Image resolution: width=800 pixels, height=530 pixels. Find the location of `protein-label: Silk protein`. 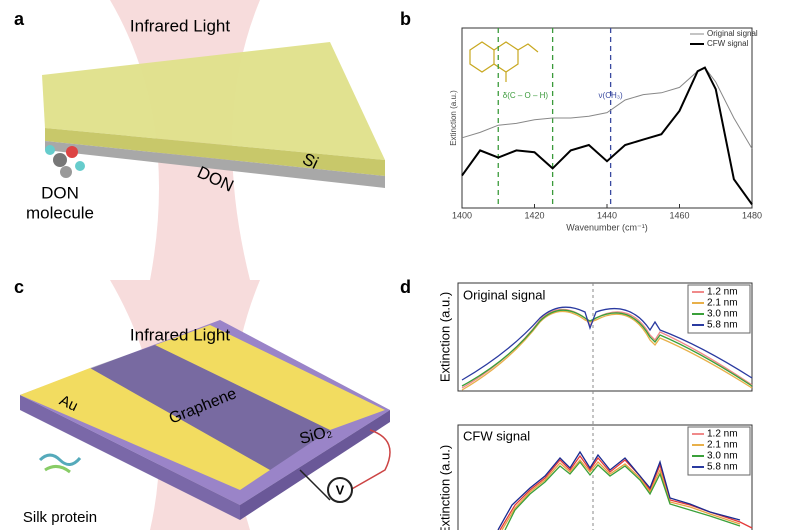

protein-label: Silk protein is located at coordinates (60, 517).